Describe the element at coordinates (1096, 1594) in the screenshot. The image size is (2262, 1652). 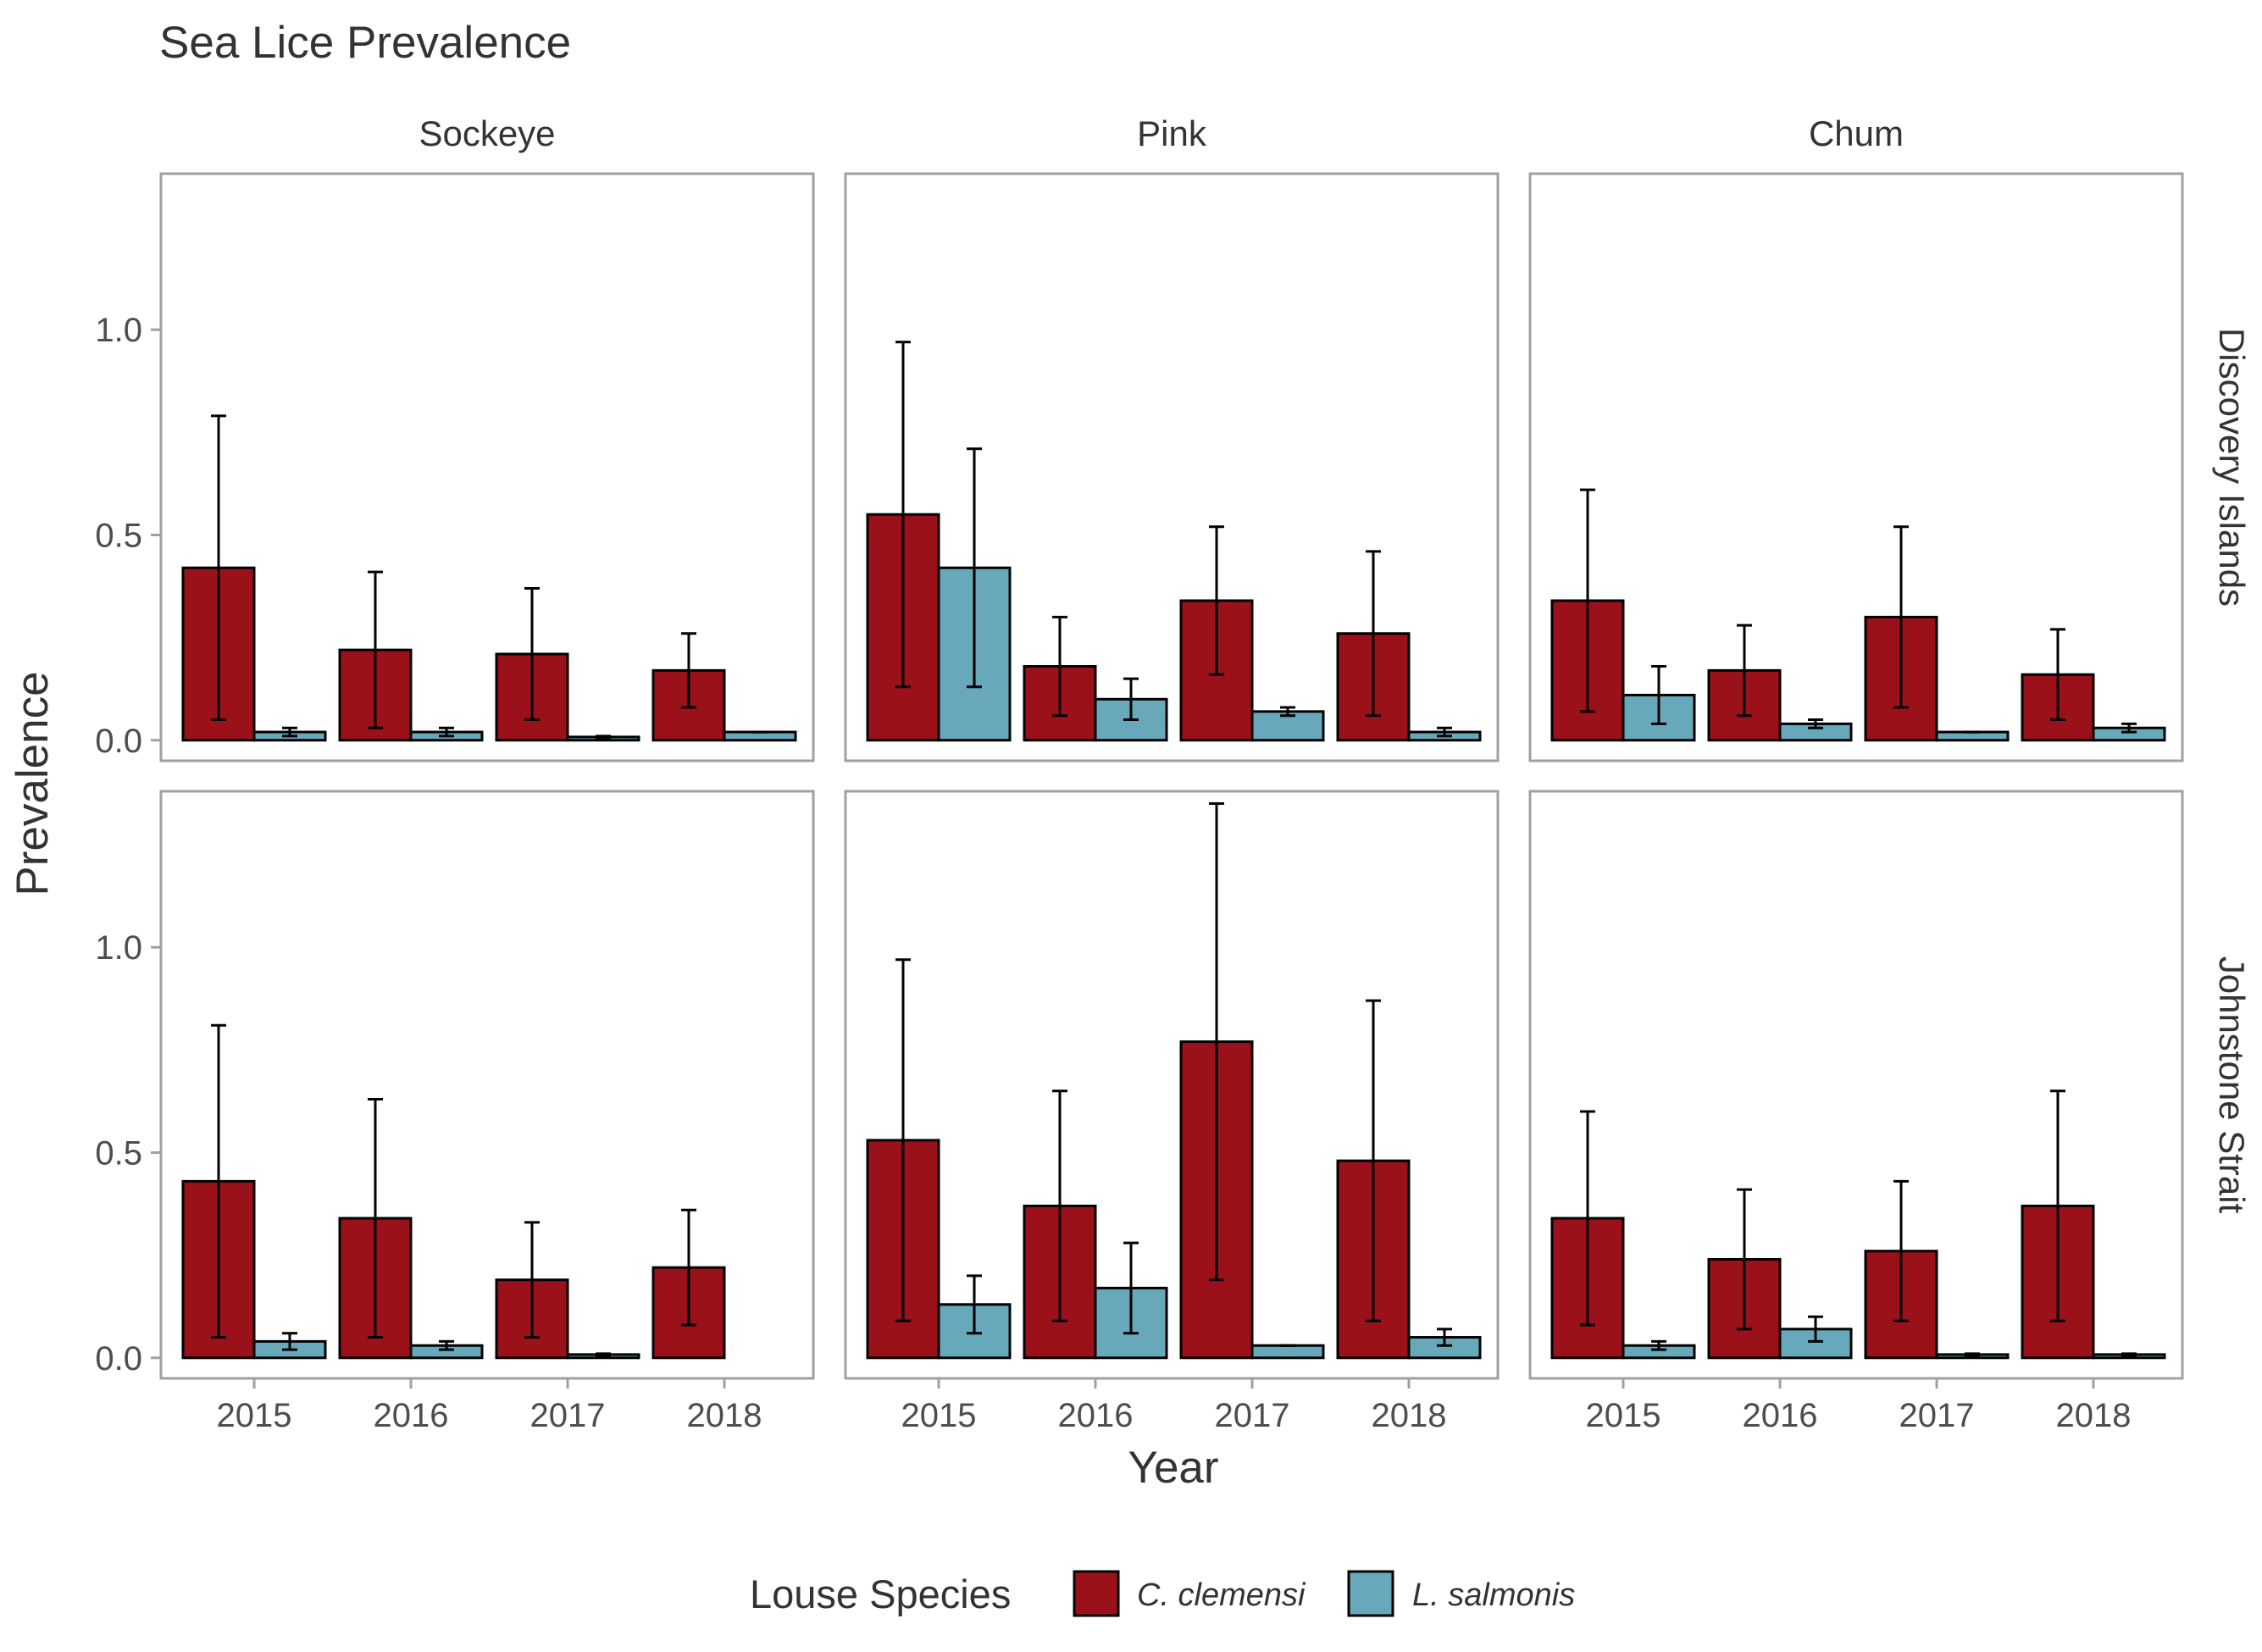
I see `legend-key-c-clemensi` at that location.